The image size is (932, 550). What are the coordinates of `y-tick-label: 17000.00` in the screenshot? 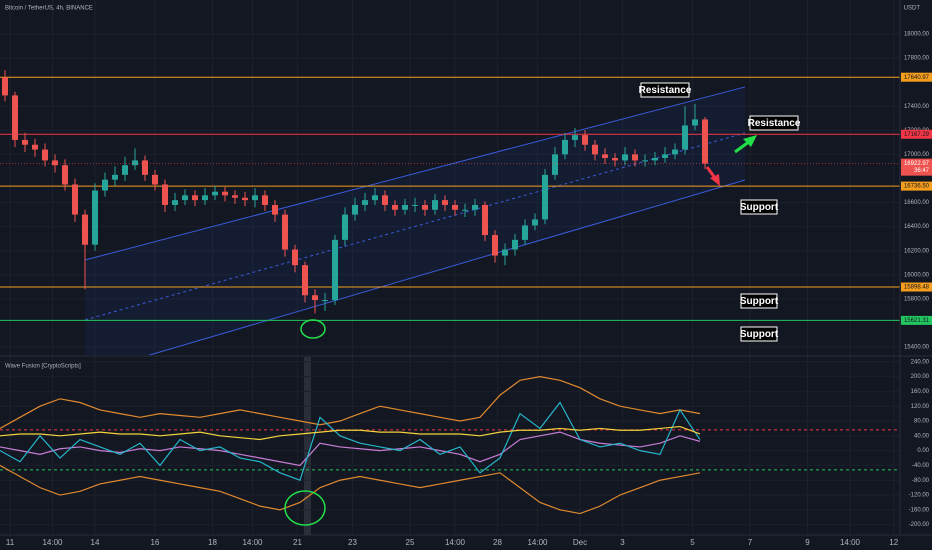 It's located at (917, 155).